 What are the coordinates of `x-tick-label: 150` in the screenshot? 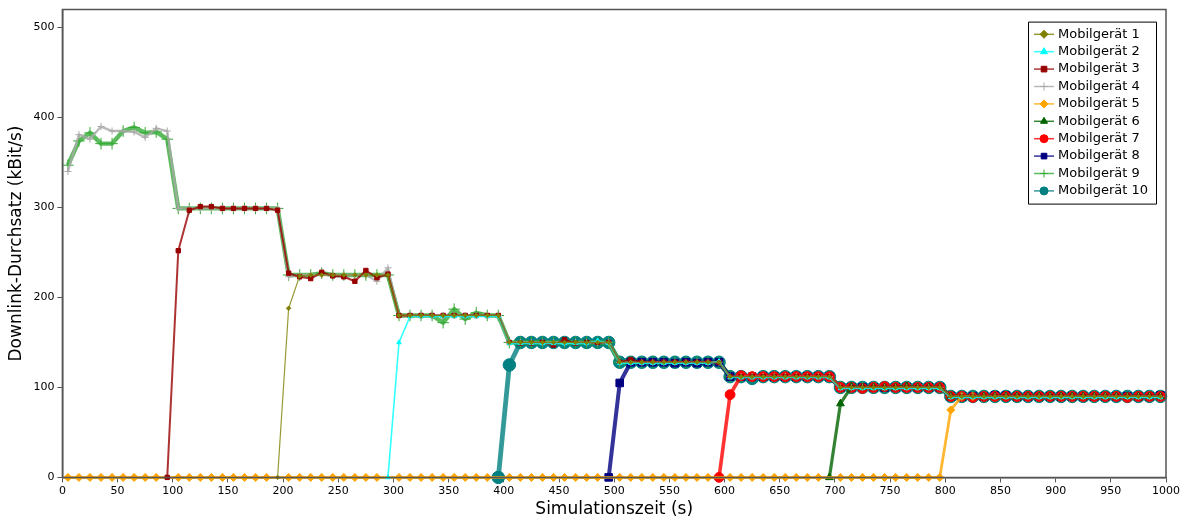 It's located at (228, 490).